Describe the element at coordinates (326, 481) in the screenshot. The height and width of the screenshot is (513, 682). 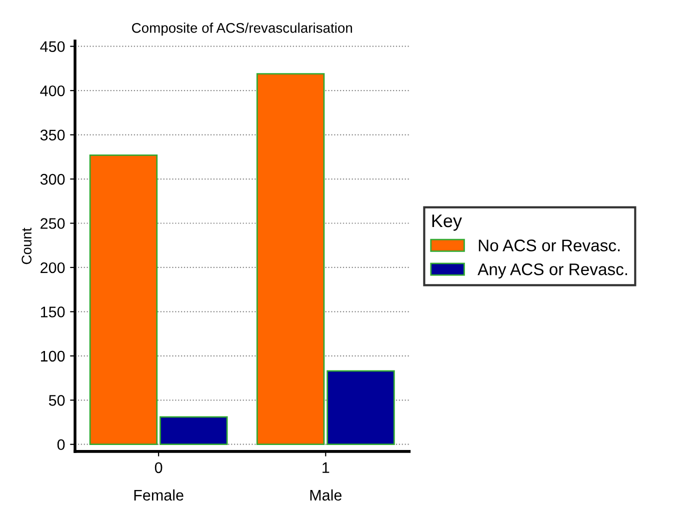
I see `x-tick-label: 1 Male` at that location.